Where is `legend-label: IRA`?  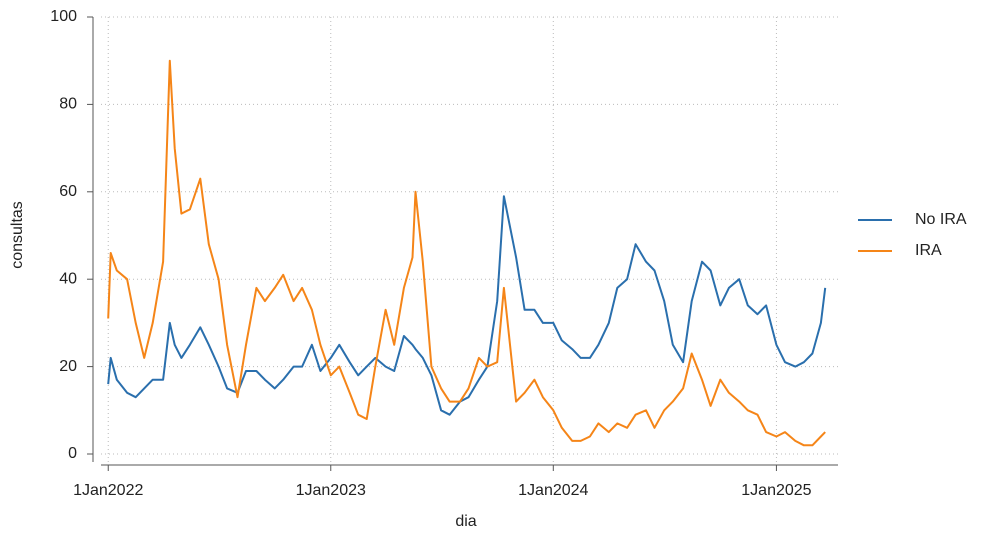 legend-label: IRA is located at coordinates (928, 250).